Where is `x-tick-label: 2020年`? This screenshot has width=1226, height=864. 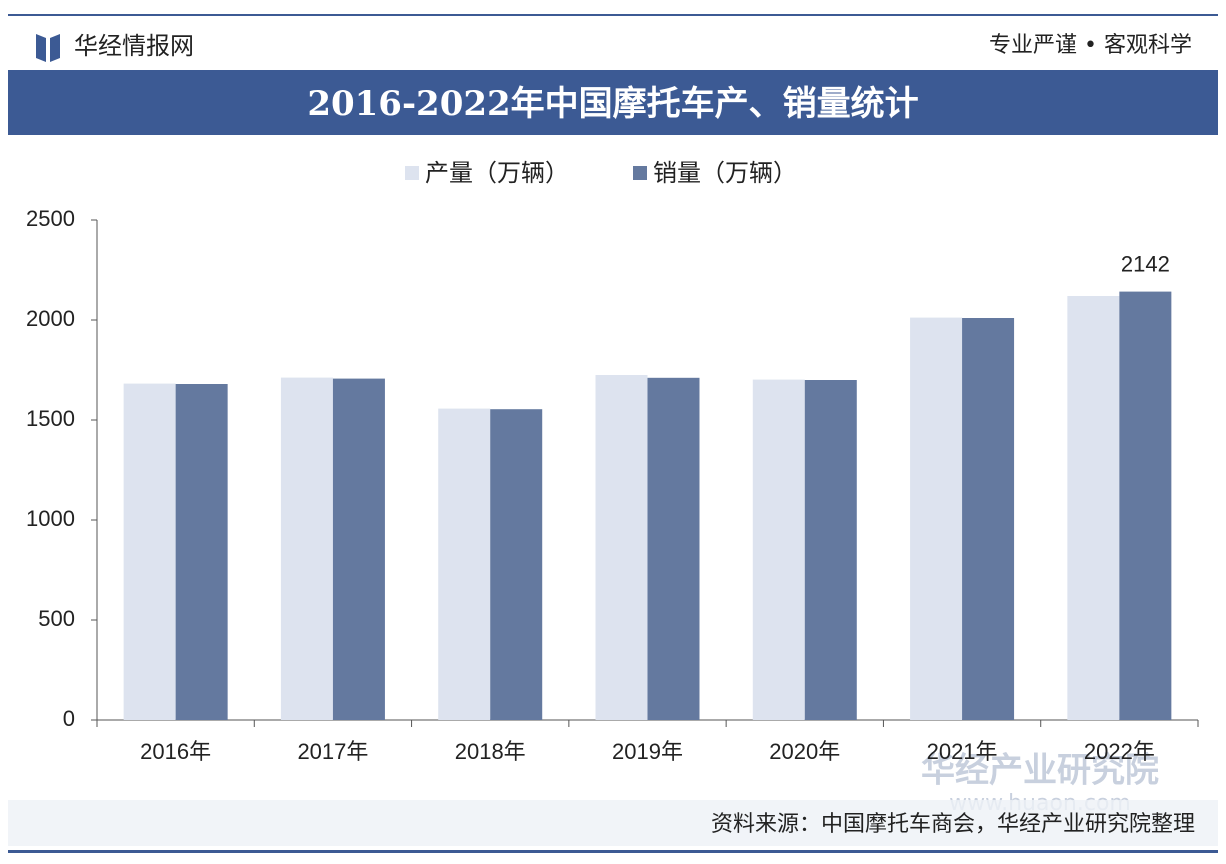 x-tick-label: 2020年 is located at coordinates (804, 751).